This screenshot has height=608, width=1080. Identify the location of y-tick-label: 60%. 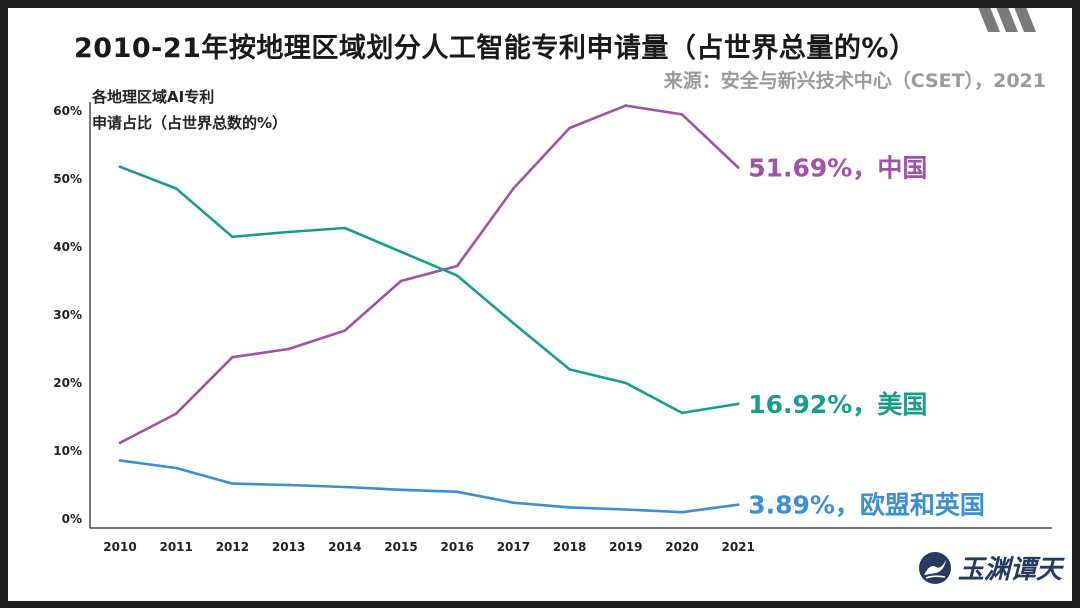
(67, 111).